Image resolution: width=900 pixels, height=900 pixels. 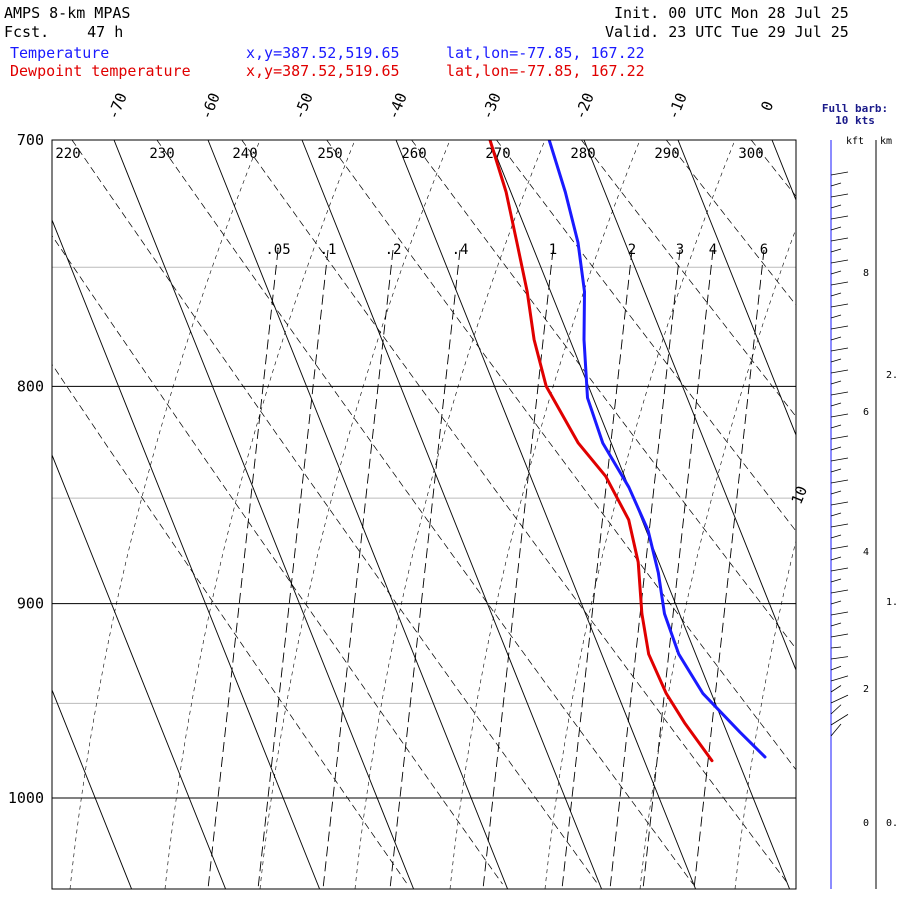 What do you see at coordinates (713, 250) in the screenshot?
I see `mixing-ratio-label: 4` at bounding box center [713, 250].